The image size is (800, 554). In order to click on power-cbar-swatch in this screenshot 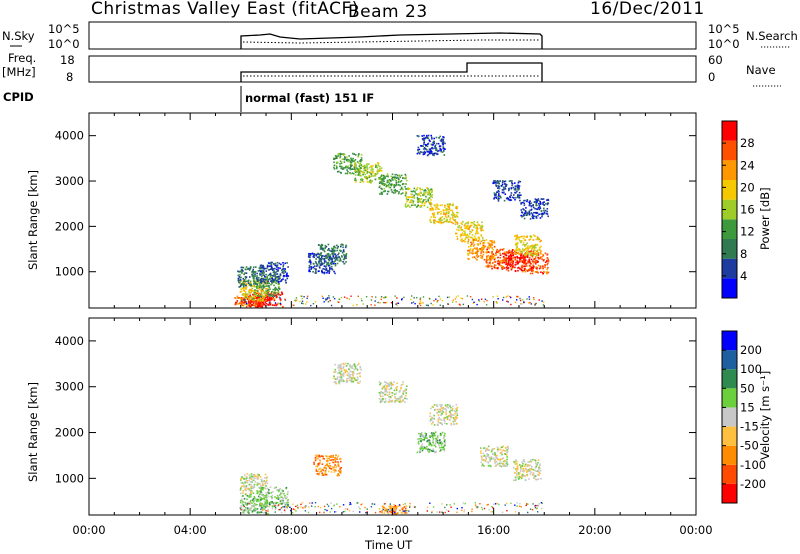, I will do `click(729, 131)`.